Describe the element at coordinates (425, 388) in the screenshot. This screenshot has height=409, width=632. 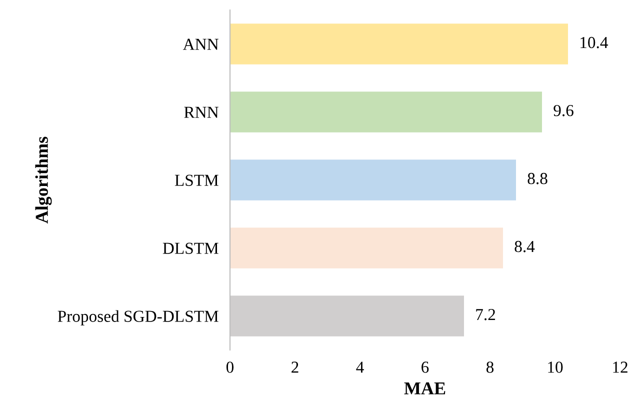
I see `x-axis-title: MAE` at that location.